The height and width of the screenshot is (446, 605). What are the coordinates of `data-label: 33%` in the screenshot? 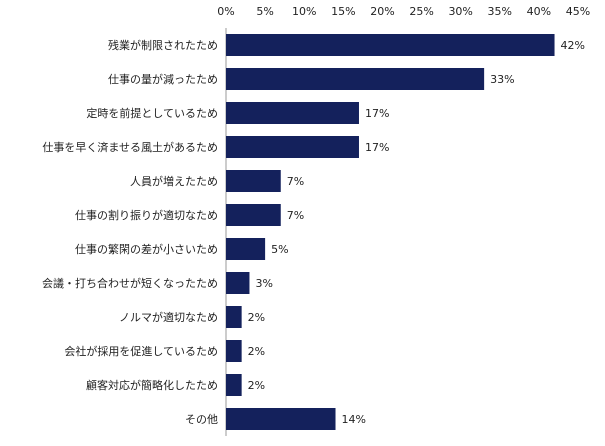 It's located at (502, 79).